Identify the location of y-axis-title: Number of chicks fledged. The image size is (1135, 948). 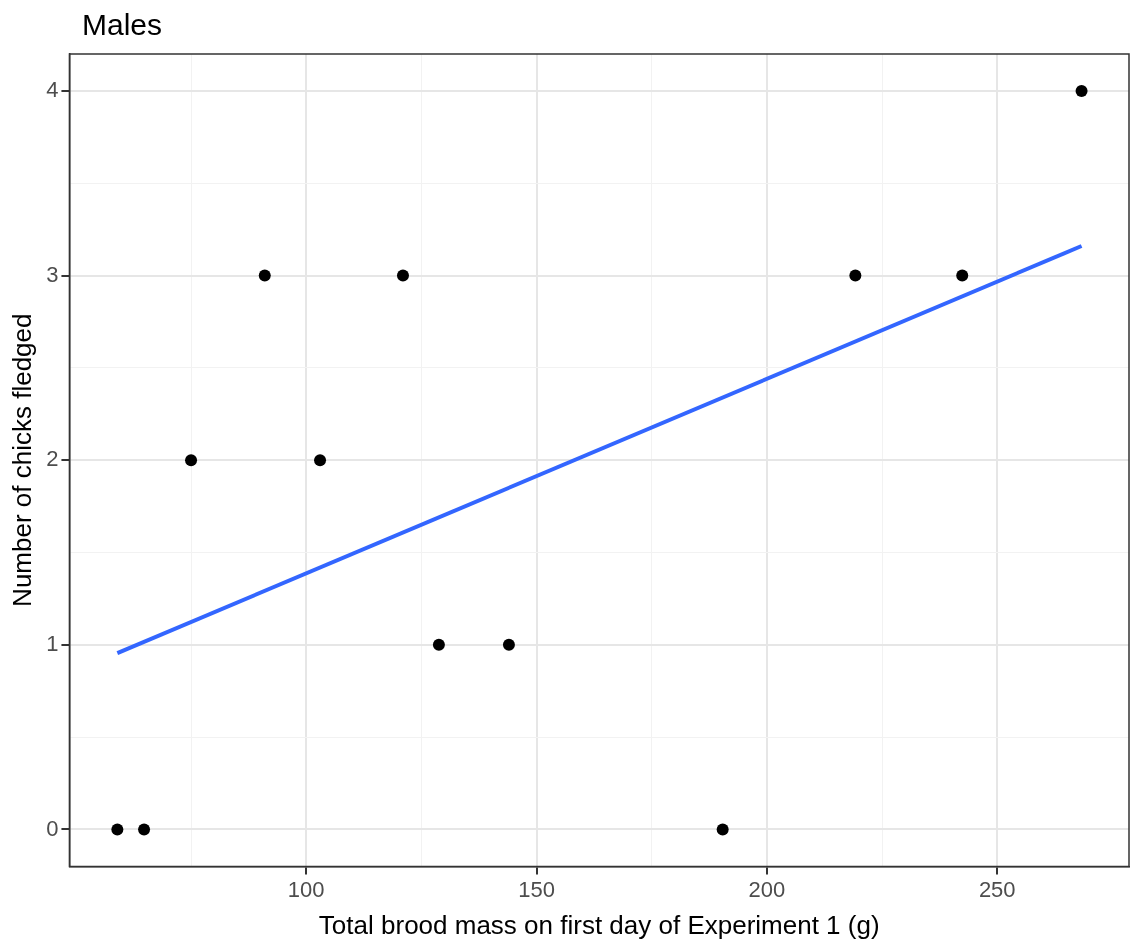
(21, 460).